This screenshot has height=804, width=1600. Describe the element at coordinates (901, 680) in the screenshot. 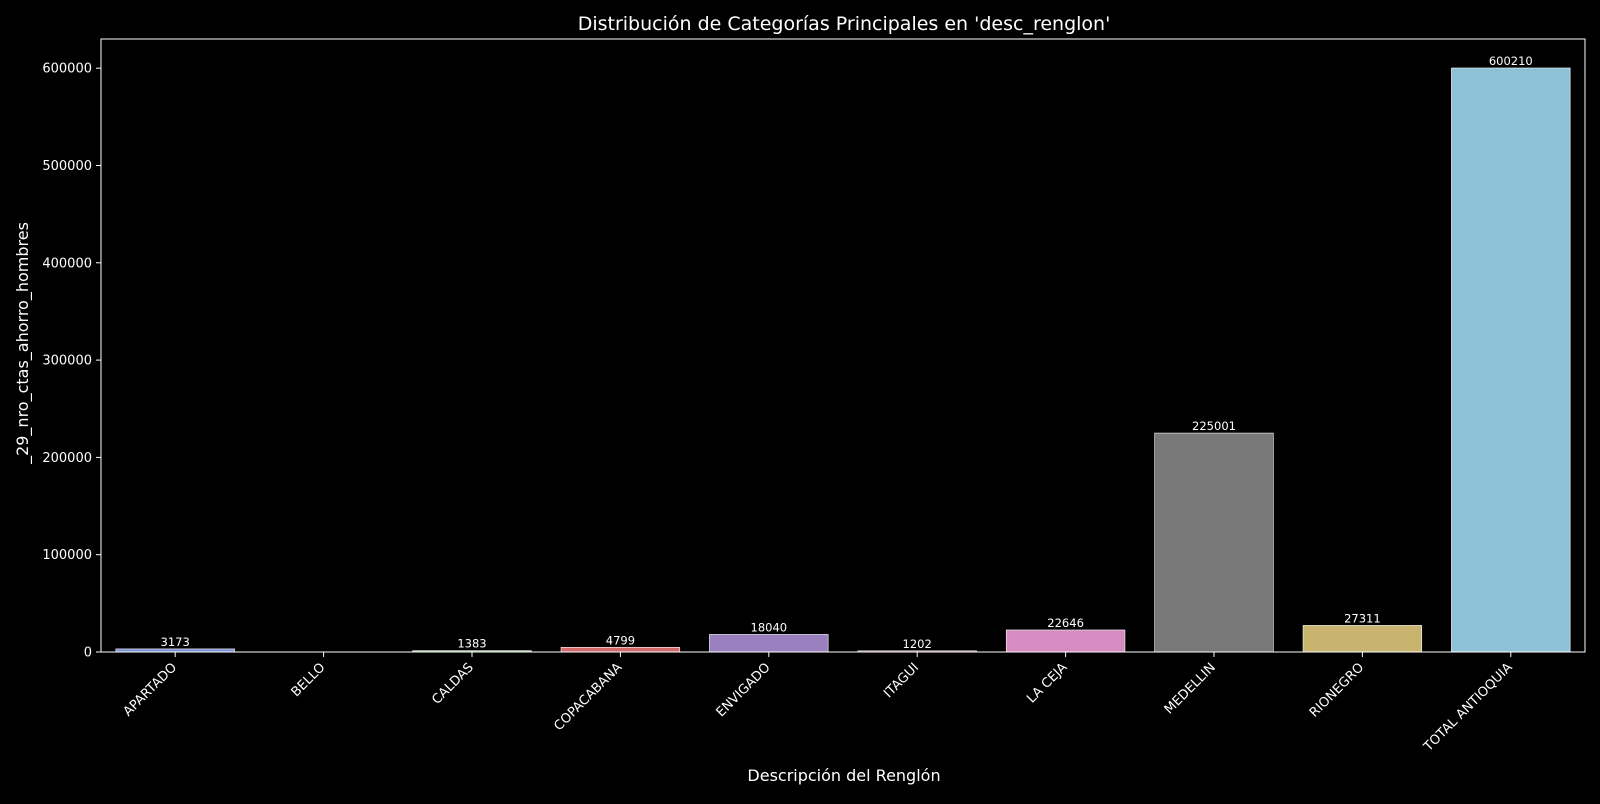

I see `x-tick-label: ITAGUI` at that location.